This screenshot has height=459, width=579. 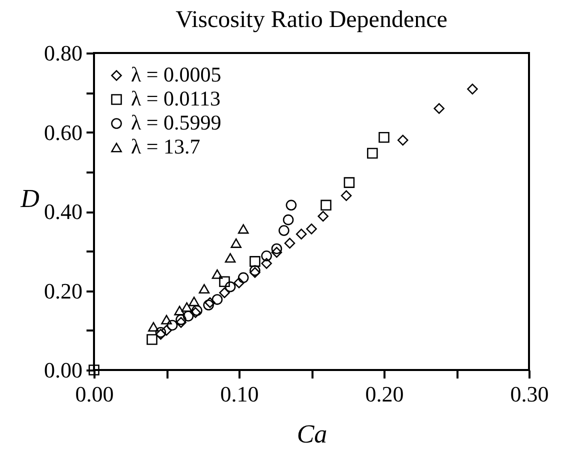 What do you see at coordinates (175, 98) in the screenshot?
I see `legend-label: λ = 0.0113` at bounding box center [175, 98].